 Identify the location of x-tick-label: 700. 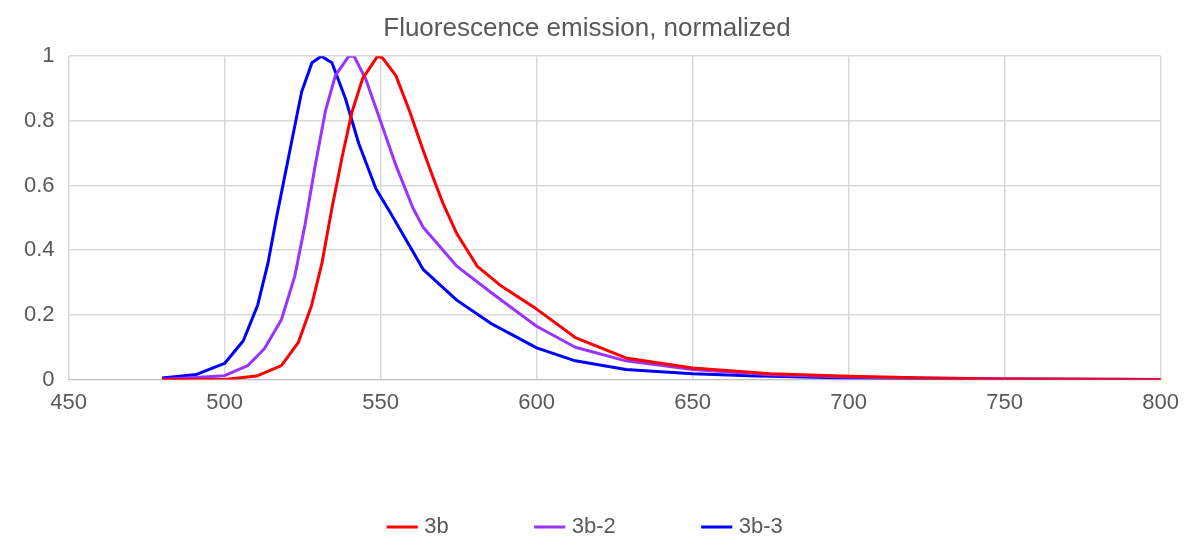
(848, 401).